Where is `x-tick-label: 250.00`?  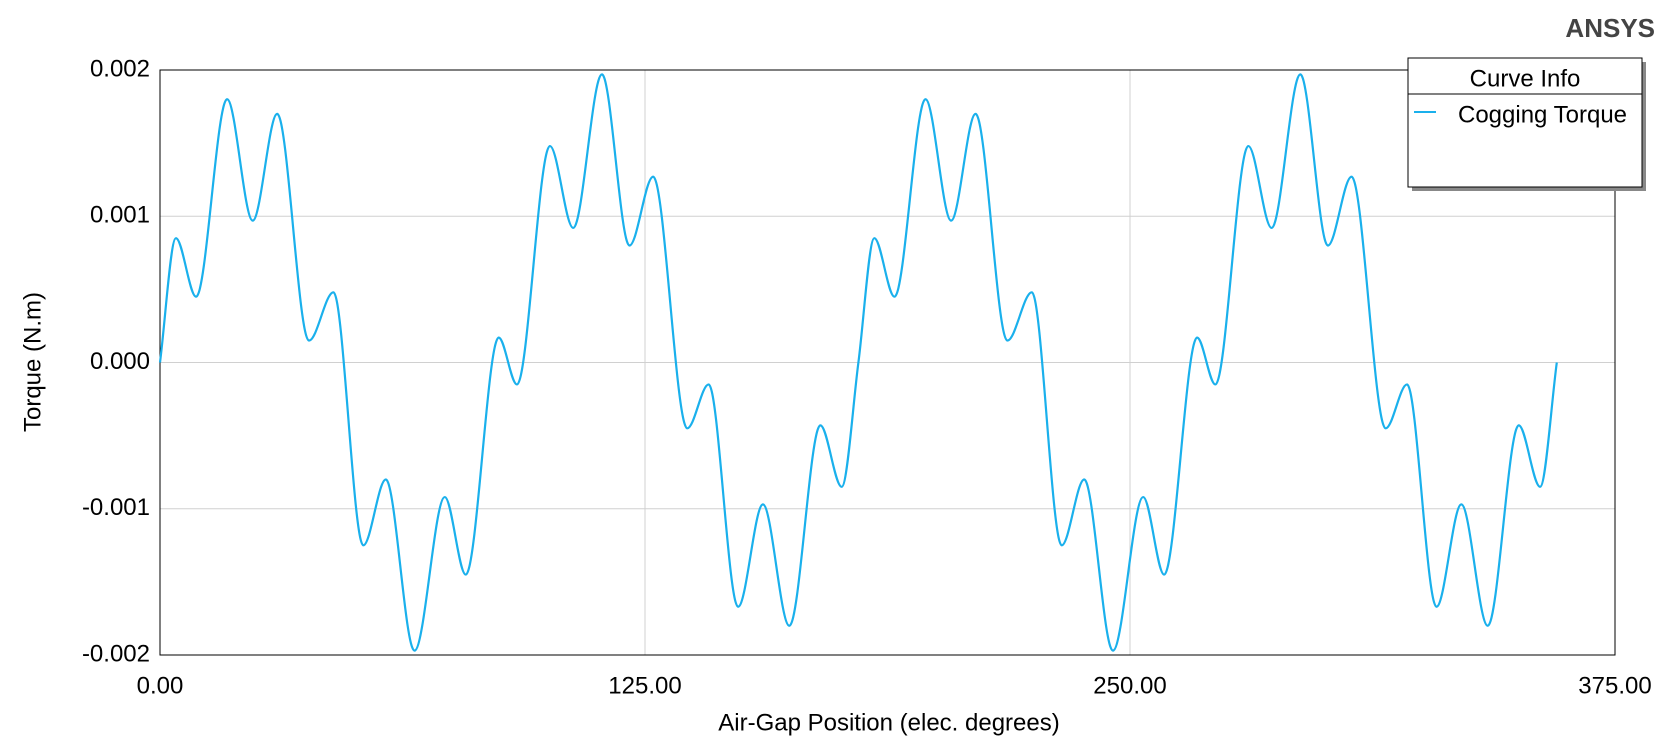 x-tick-label: 250.00 is located at coordinates (1129, 685).